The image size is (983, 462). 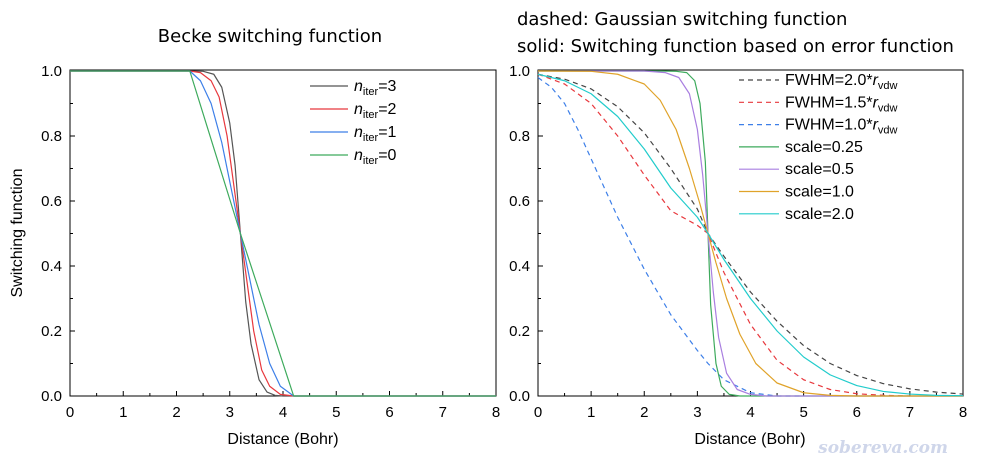 What do you see at coordinates (375, 88) in the screenshot?
I see `legend-label: niter=3` at bounding box center [375, 88].